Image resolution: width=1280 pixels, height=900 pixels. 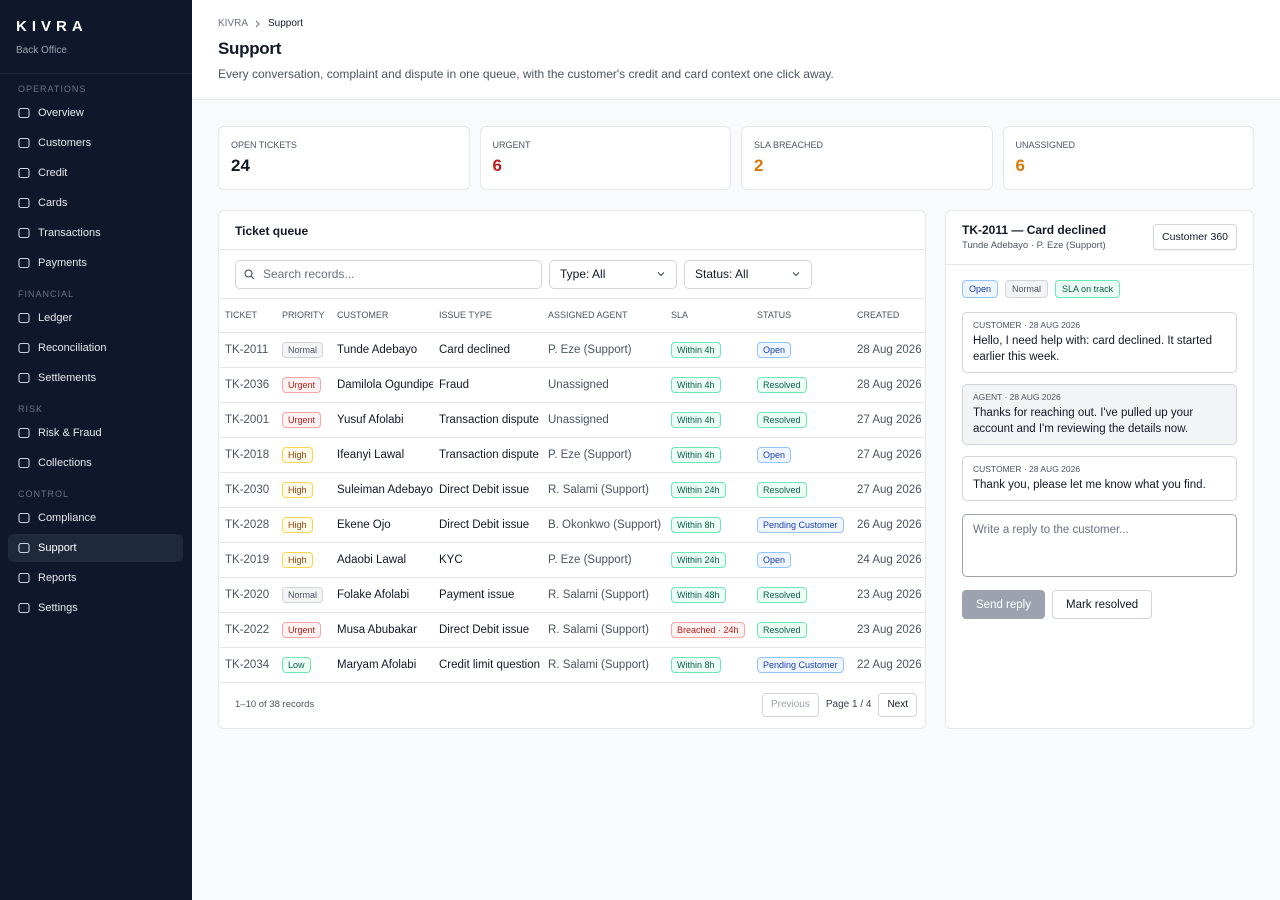 I want to click on cell-issue: Payment issue, so click(x=487, y=595).